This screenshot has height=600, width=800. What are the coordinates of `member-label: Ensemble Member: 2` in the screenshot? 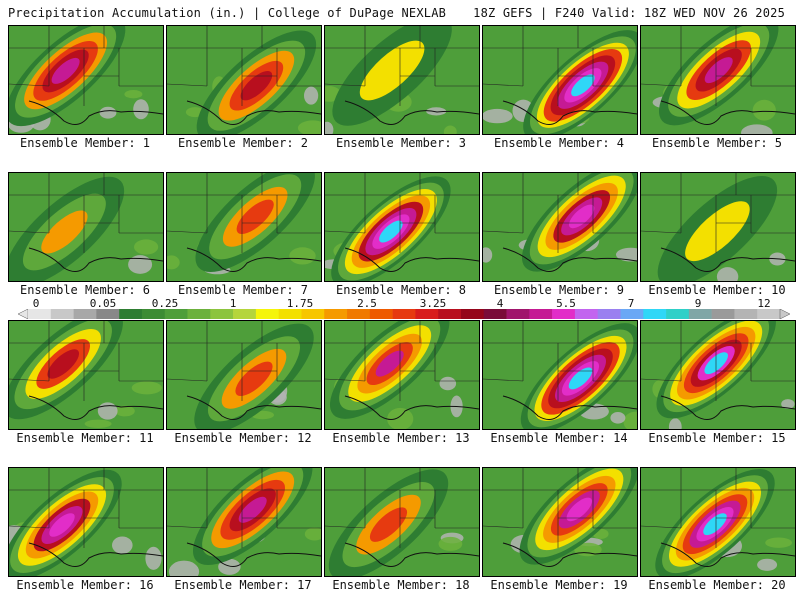 It's located at (243, 143).